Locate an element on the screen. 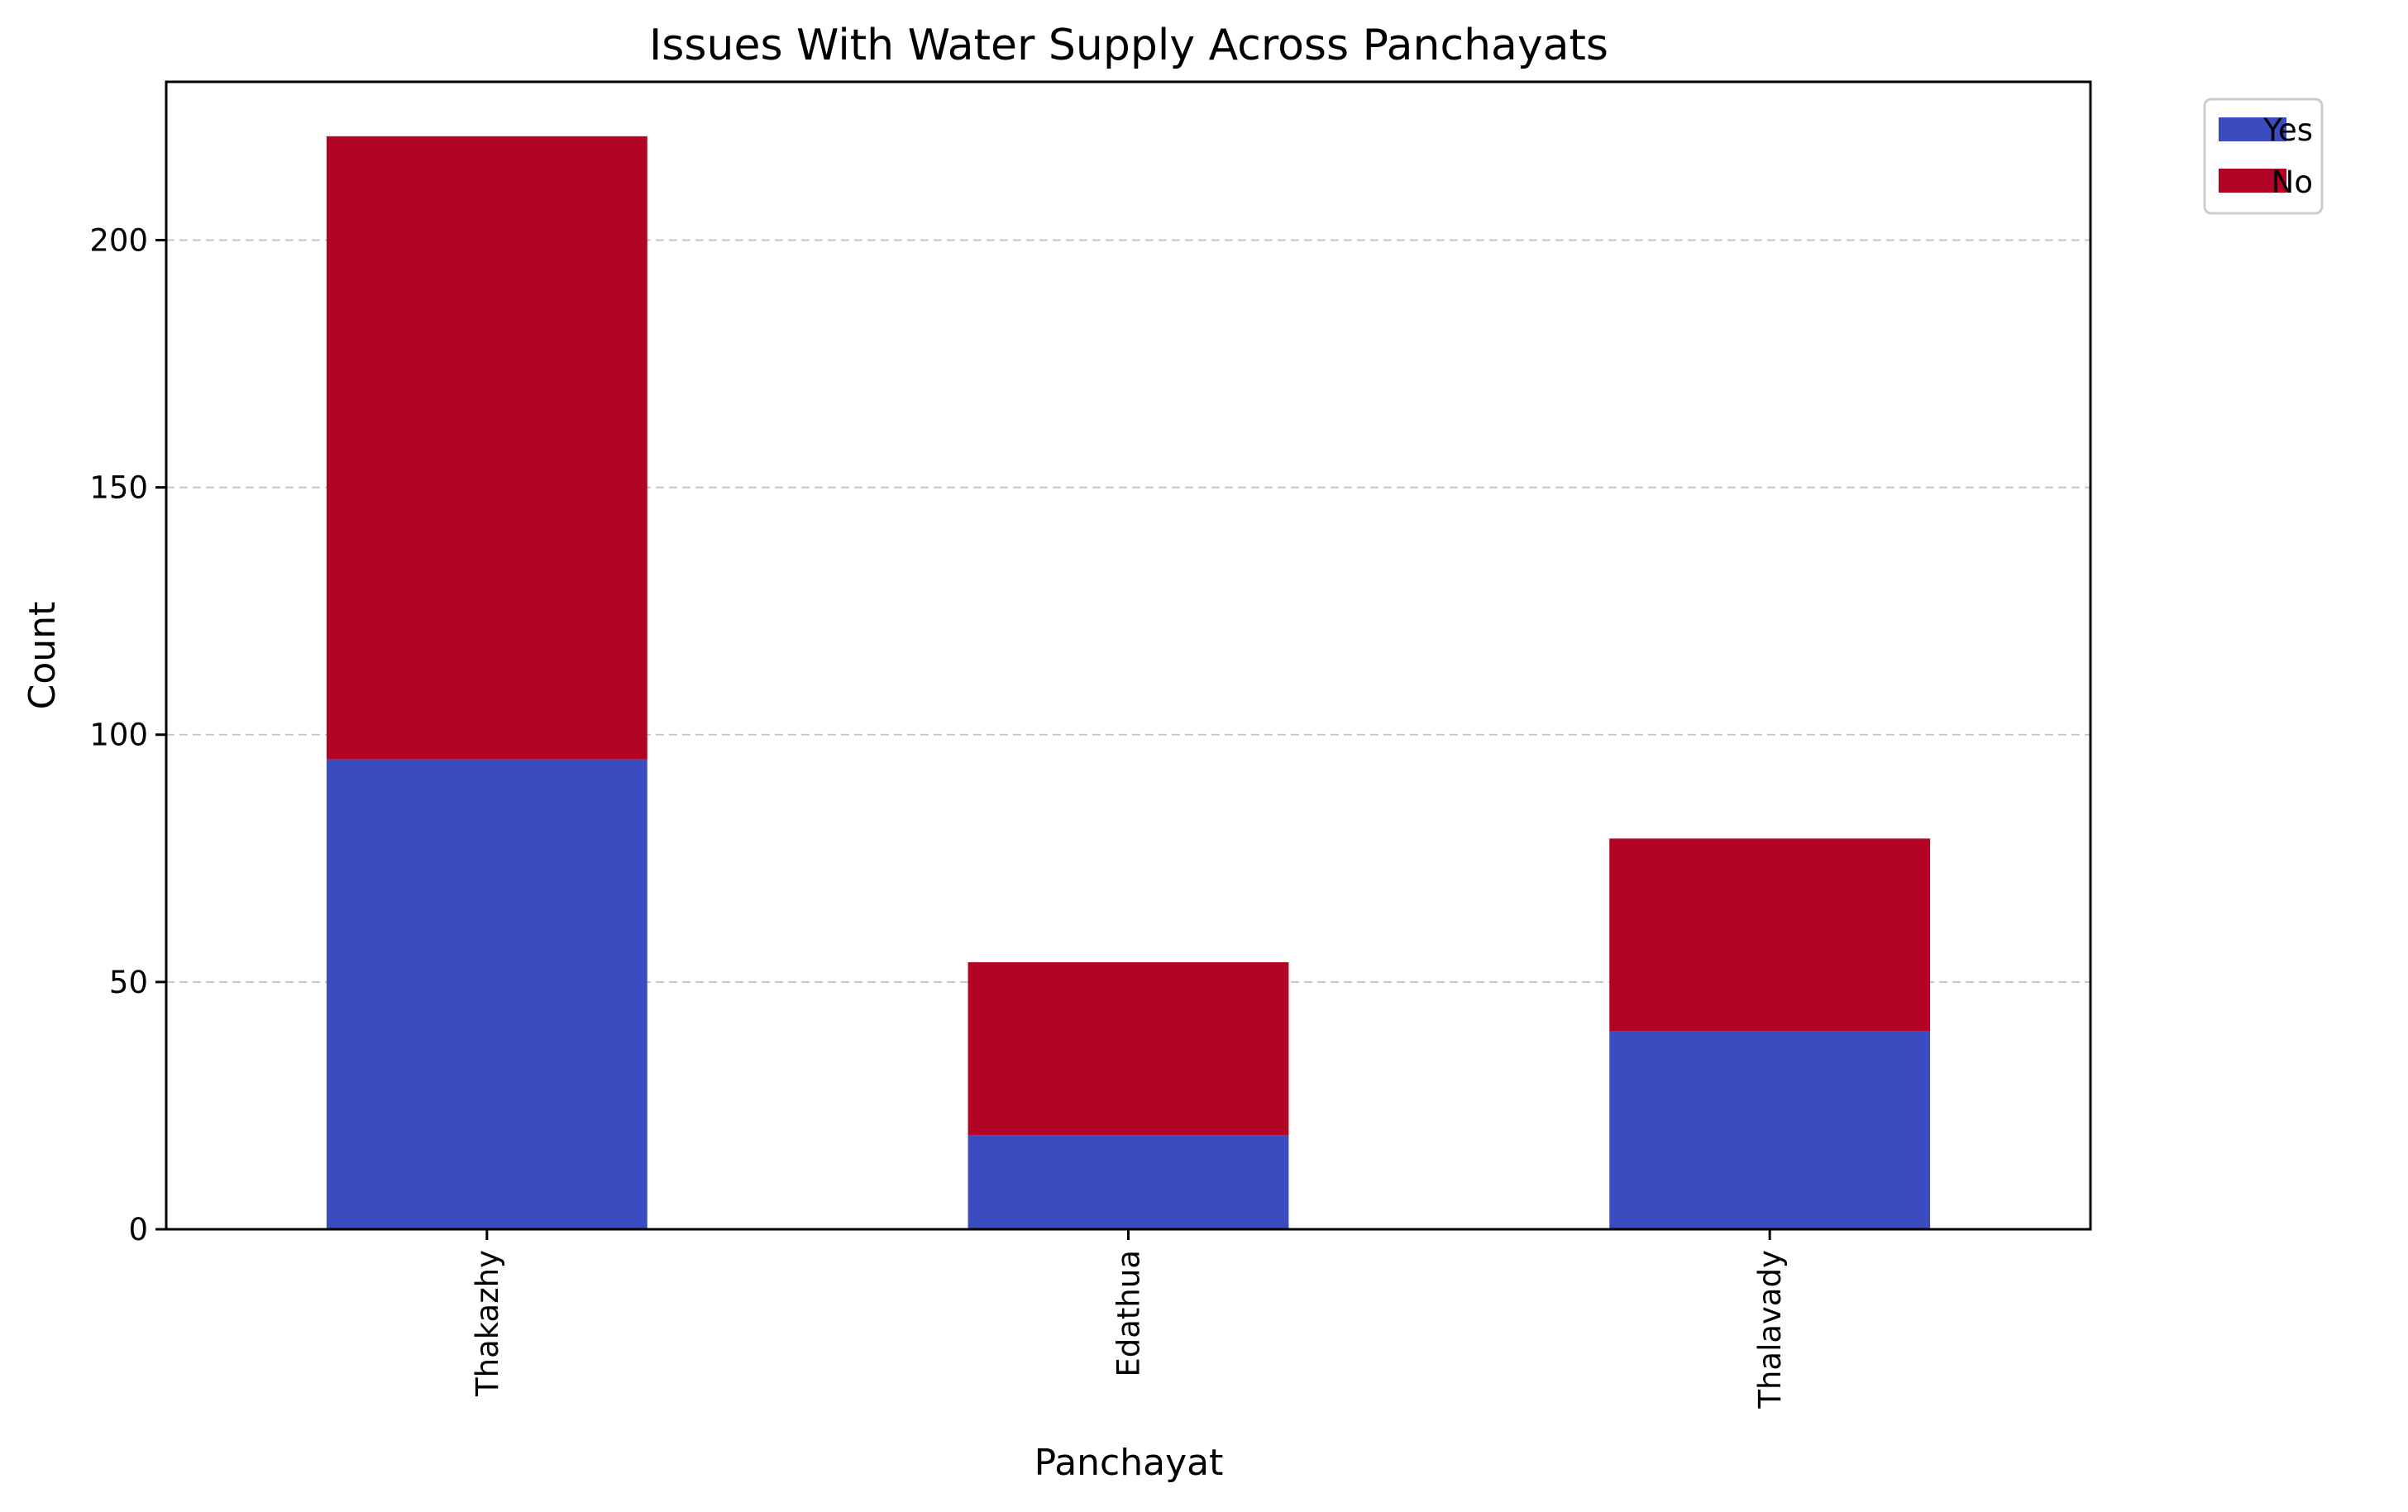 This screenshot has height=1512, width=2408. x-axis-ticks: Thakazhy Edathua Thalavady is located at coordinates (1129, 1319).